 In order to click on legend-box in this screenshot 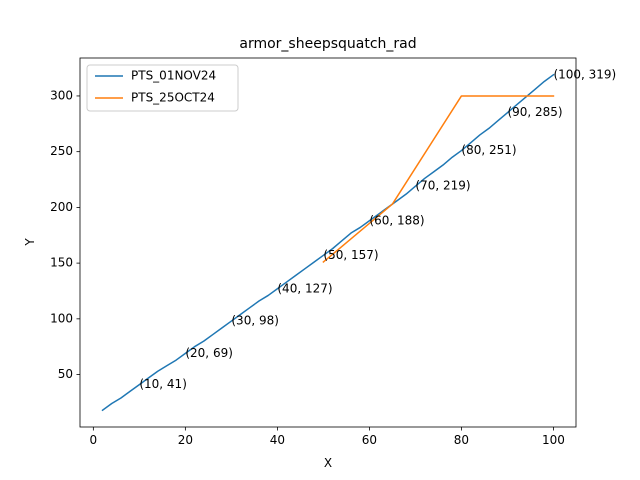, I will do `click(162, 88)`.